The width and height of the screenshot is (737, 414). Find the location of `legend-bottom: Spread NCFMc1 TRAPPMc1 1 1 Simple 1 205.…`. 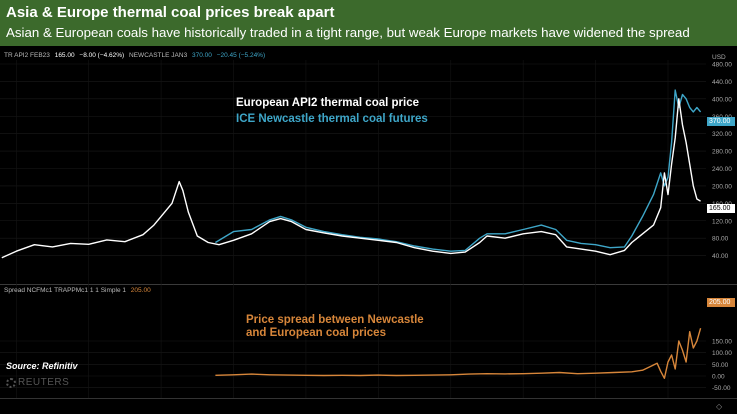

legend-bottom: Spread NCFMc1 TRAPPMc1 1 1 Simple 1 205.… is located at coordinates (79, 290).